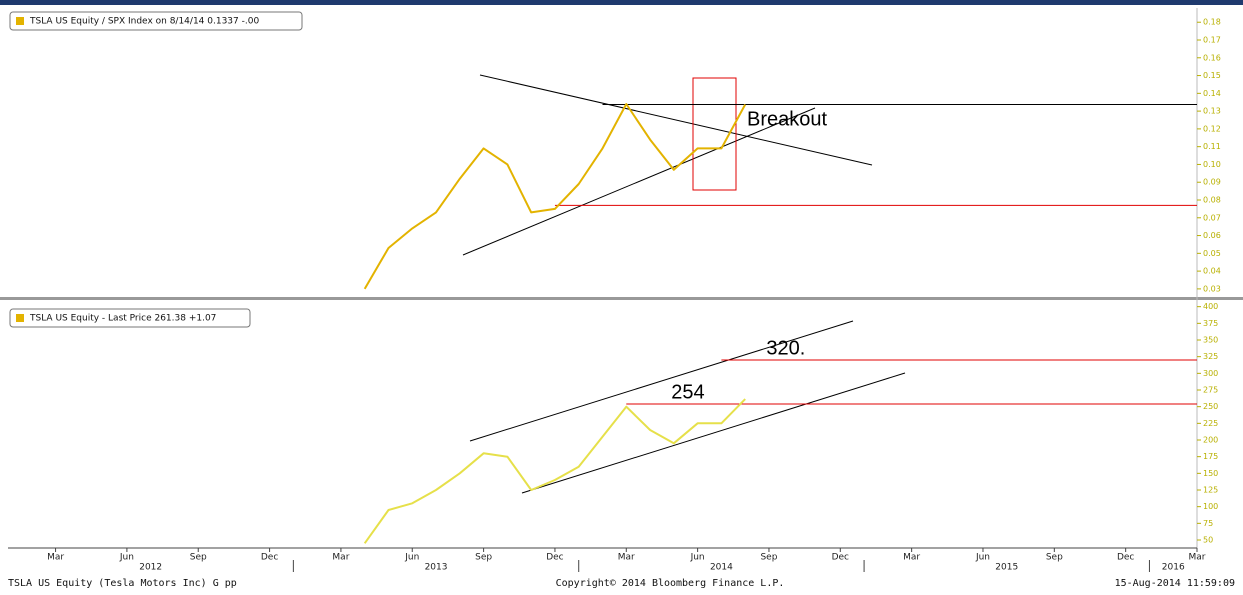  What do you see at coordinates (1212, 164) in the screenshot?
I see `y-tick-label: 0.10` at bounding box center [1212, 164].